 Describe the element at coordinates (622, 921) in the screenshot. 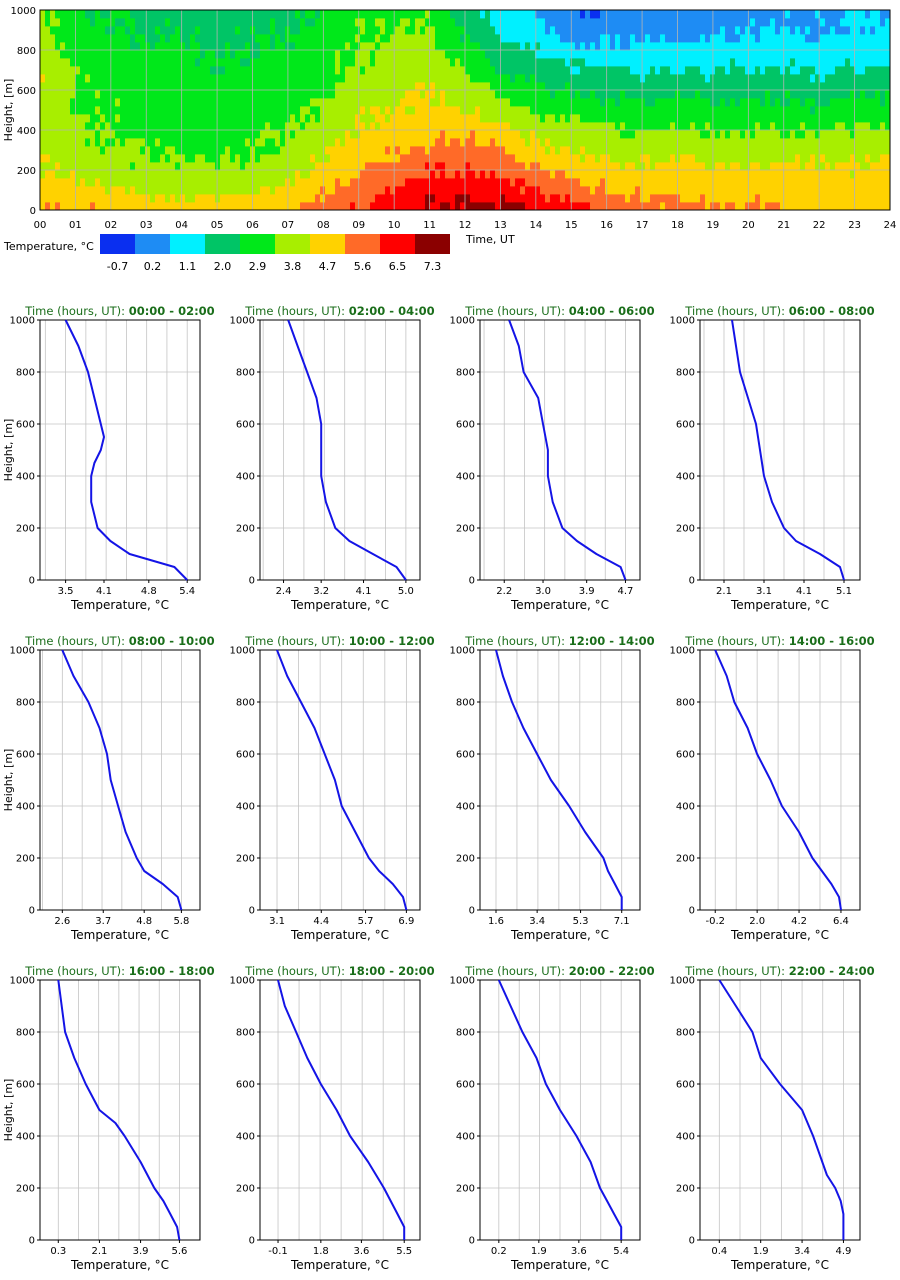

I see `panel-x-tick-label: 7.1` at that location.